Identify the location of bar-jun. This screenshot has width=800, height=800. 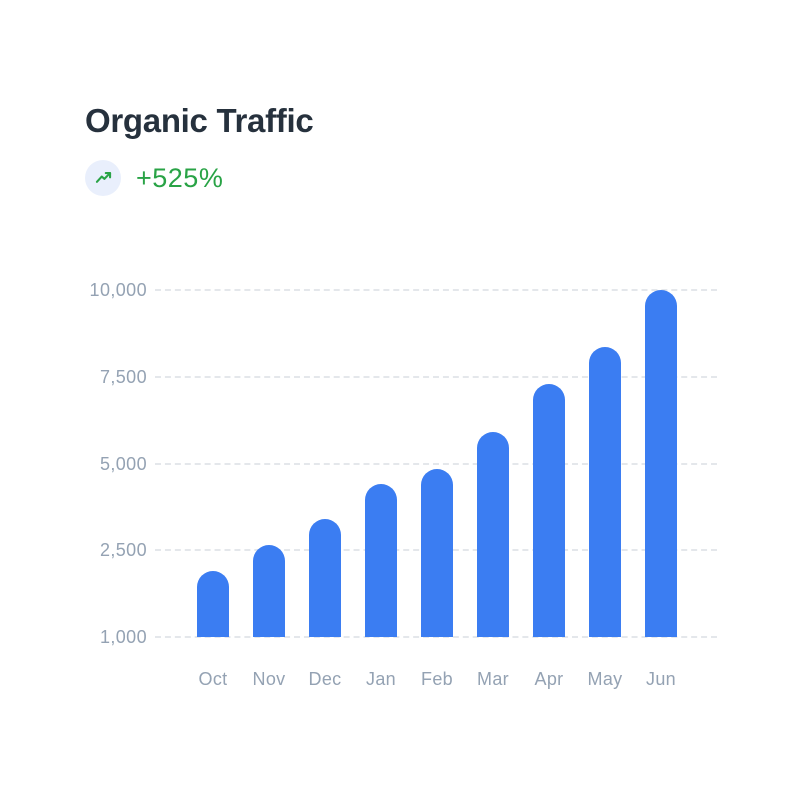
(661, 463).